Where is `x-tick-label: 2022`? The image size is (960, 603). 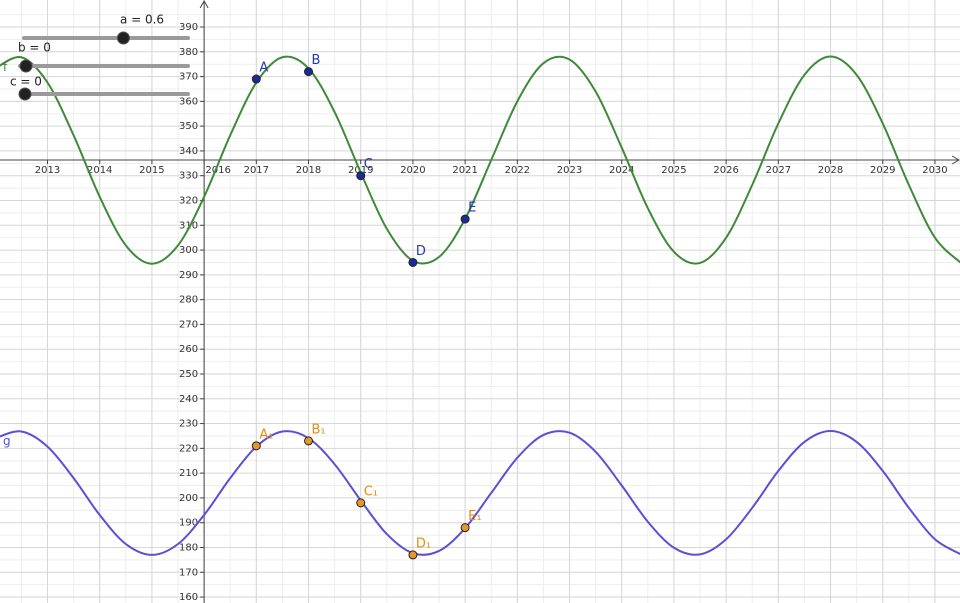
x-tick-label: 2022 is located at coordinates (517, 170).